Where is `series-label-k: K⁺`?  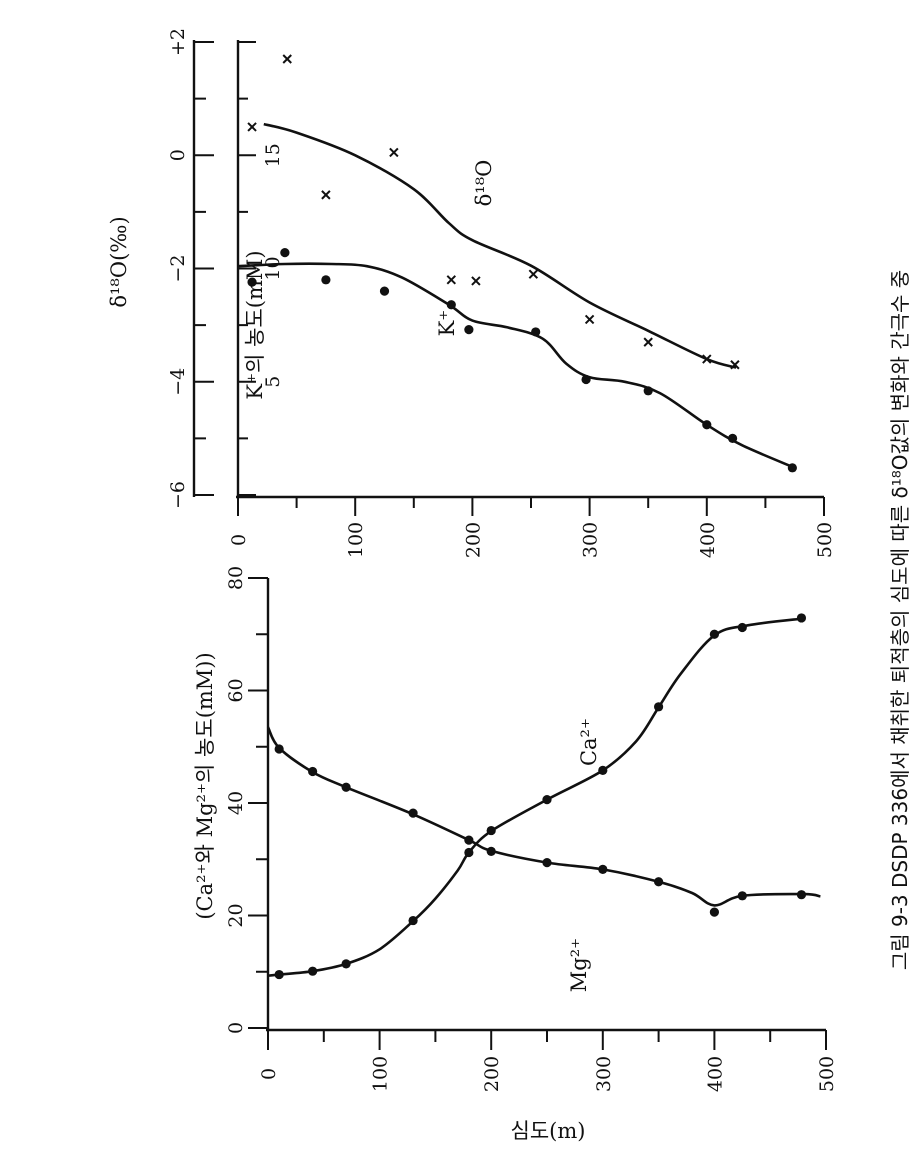
series-label-k: K⁺ is located at coordinates (447, 323).